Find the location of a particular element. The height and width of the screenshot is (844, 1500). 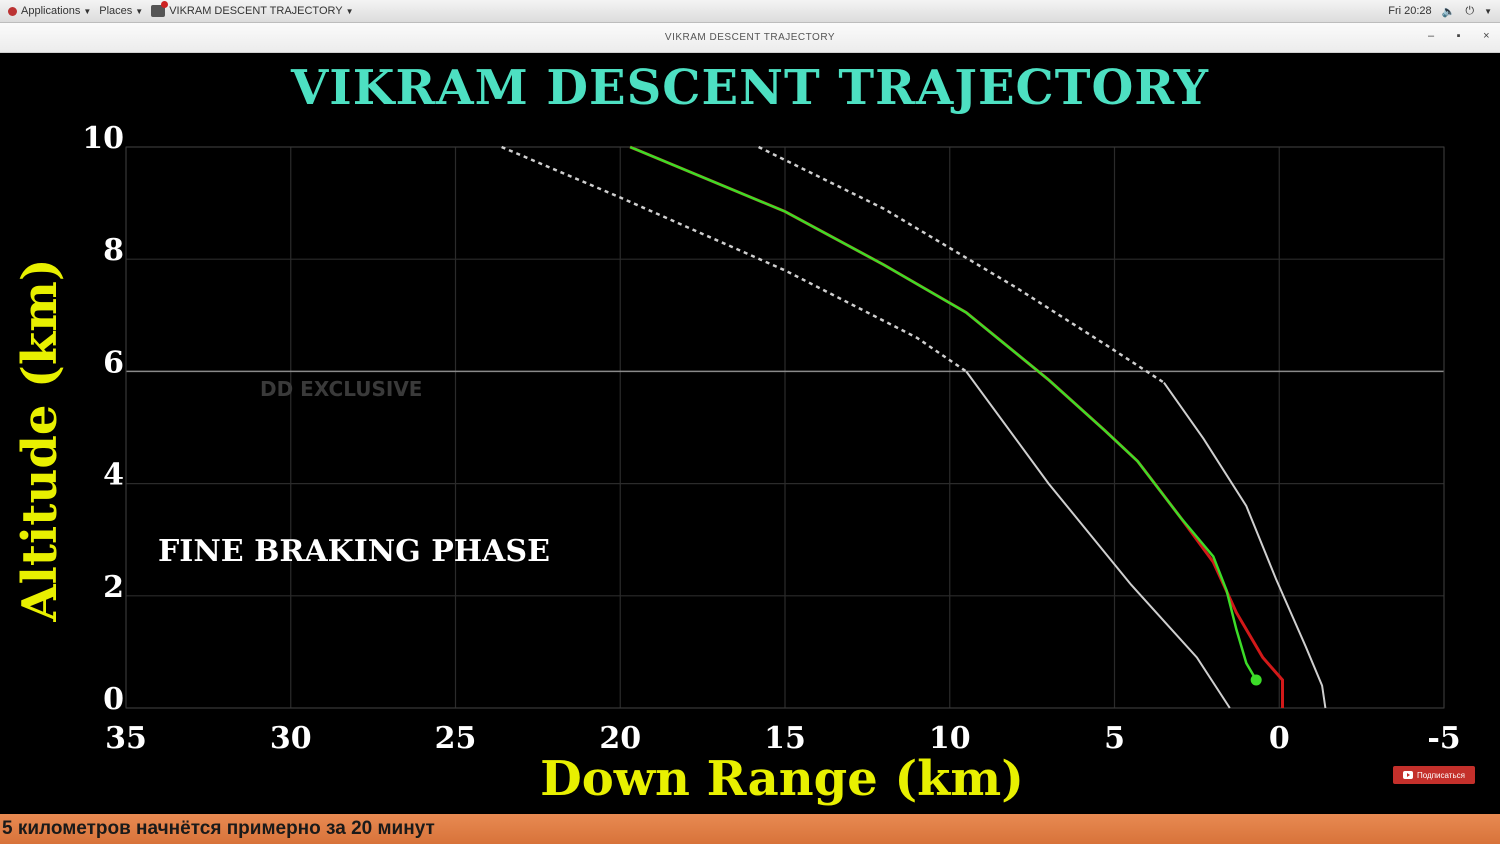

gnome-foot-icon is located at coordinates (12, 11).